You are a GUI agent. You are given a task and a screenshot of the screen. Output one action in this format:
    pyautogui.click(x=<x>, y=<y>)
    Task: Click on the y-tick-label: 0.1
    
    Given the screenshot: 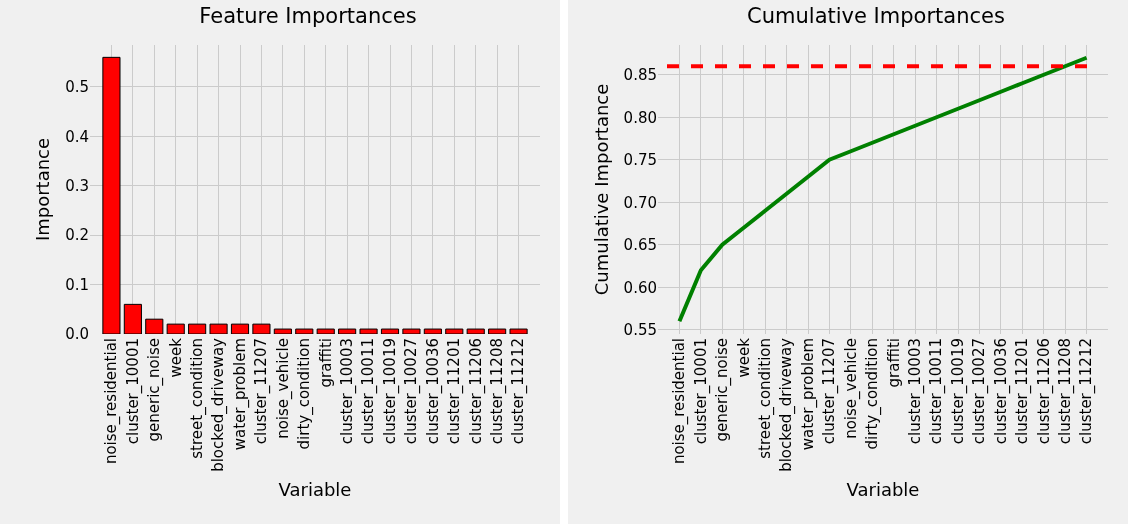 What is the action you would take?
    pyautogui.click(x=77, y=284)
    